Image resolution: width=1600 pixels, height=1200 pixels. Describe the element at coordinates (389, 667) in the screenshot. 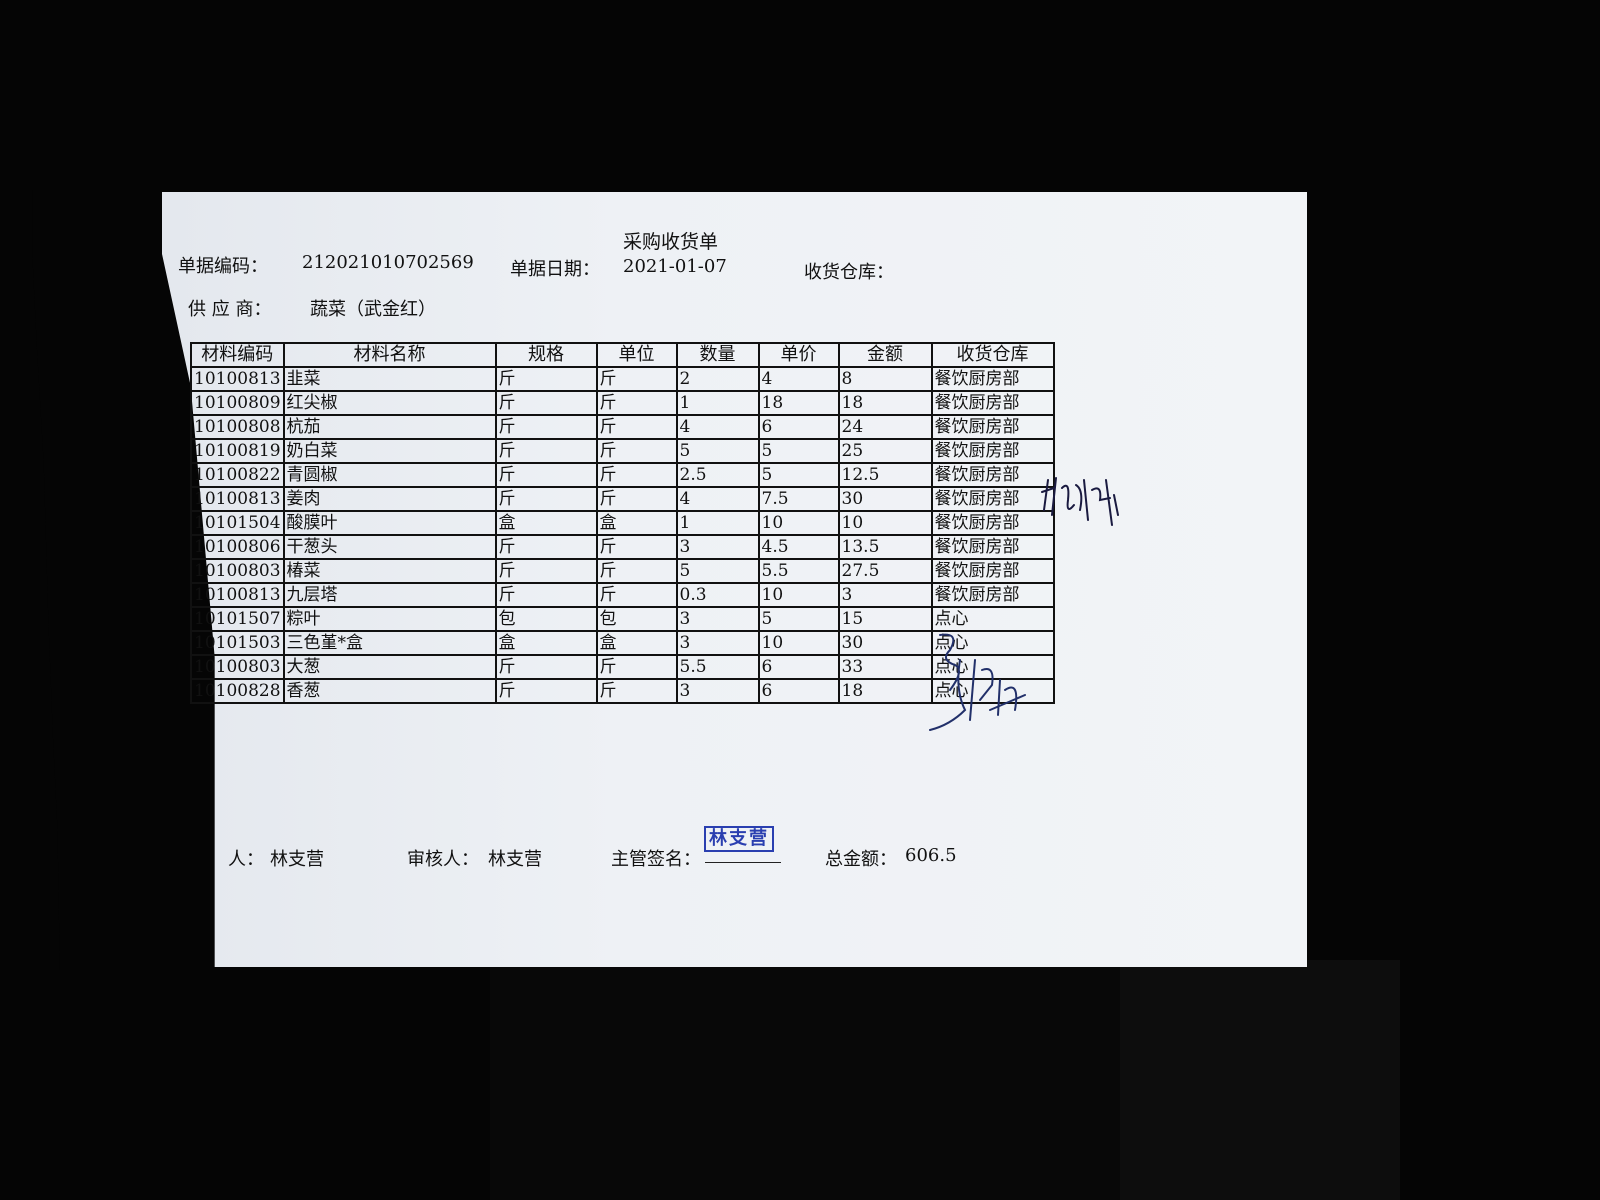

I see `table-cell: 大葱` at that location.